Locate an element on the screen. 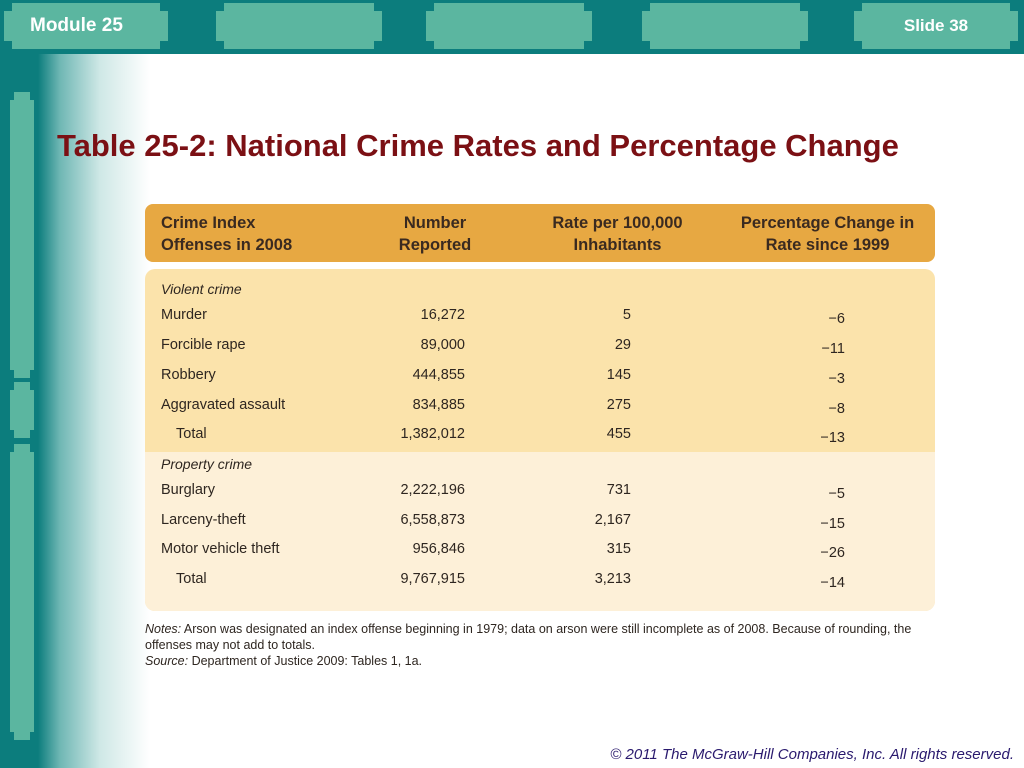 This screenshot has width=1024, height=768. row-change: −15 is located at coordinates (832, 524).